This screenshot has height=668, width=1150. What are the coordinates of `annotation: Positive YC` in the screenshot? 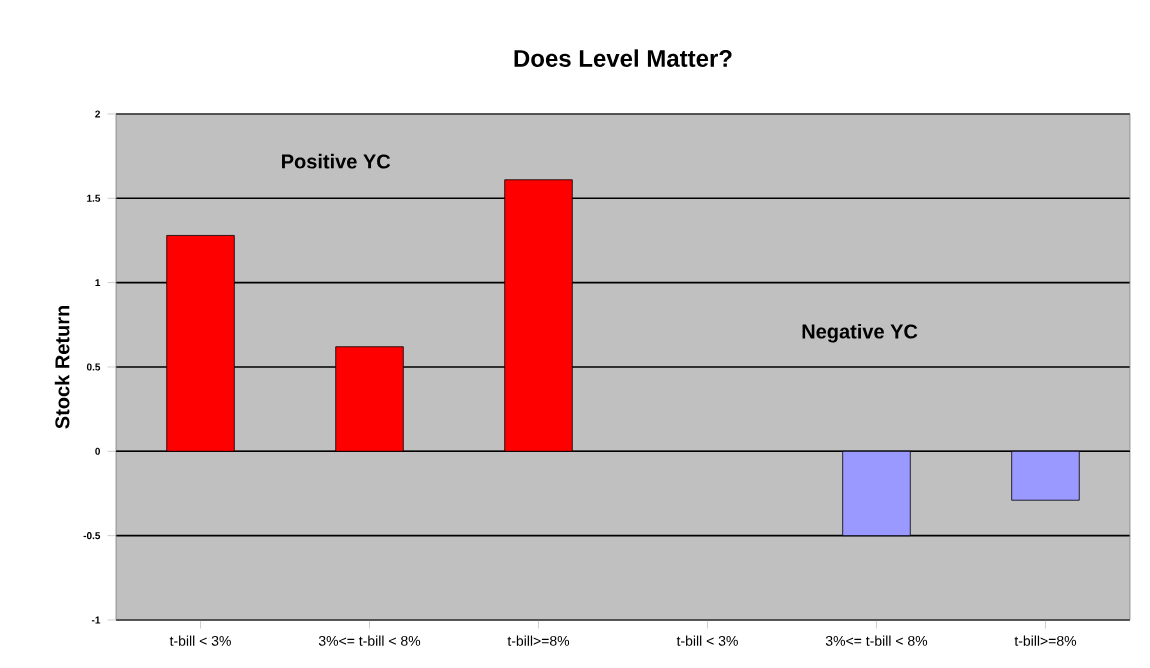 It's located at (336, 161).